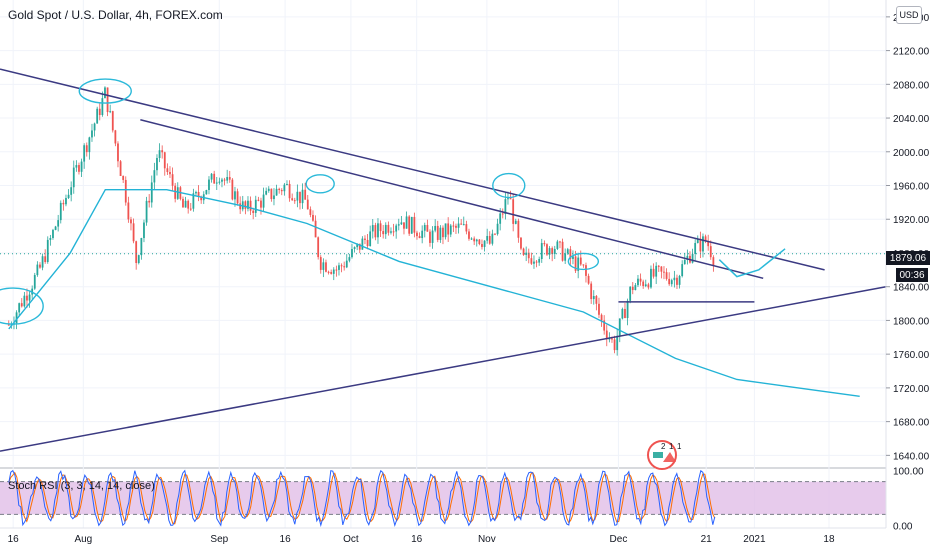  What do you see at coordinates (911, 275) in the screenshot?
I see `timer-label: 00:36` at bounding box center [911, 275].